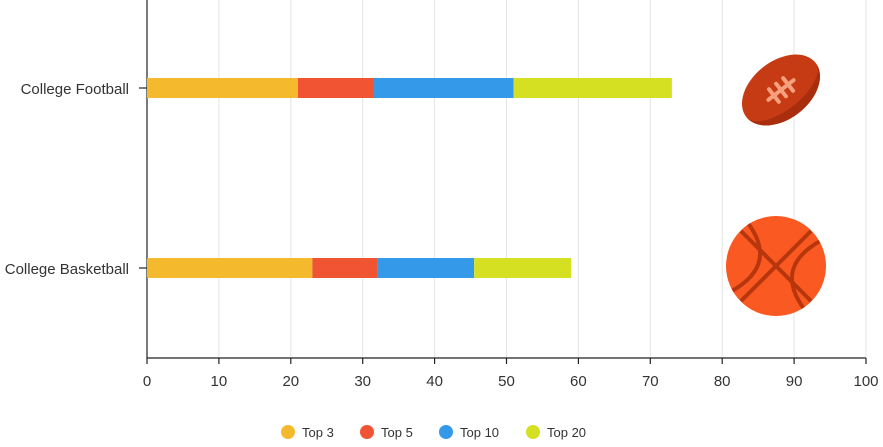 This screenshot has height=447, width=883. I want to click on legend-label: Top 20, so click(566, 432).